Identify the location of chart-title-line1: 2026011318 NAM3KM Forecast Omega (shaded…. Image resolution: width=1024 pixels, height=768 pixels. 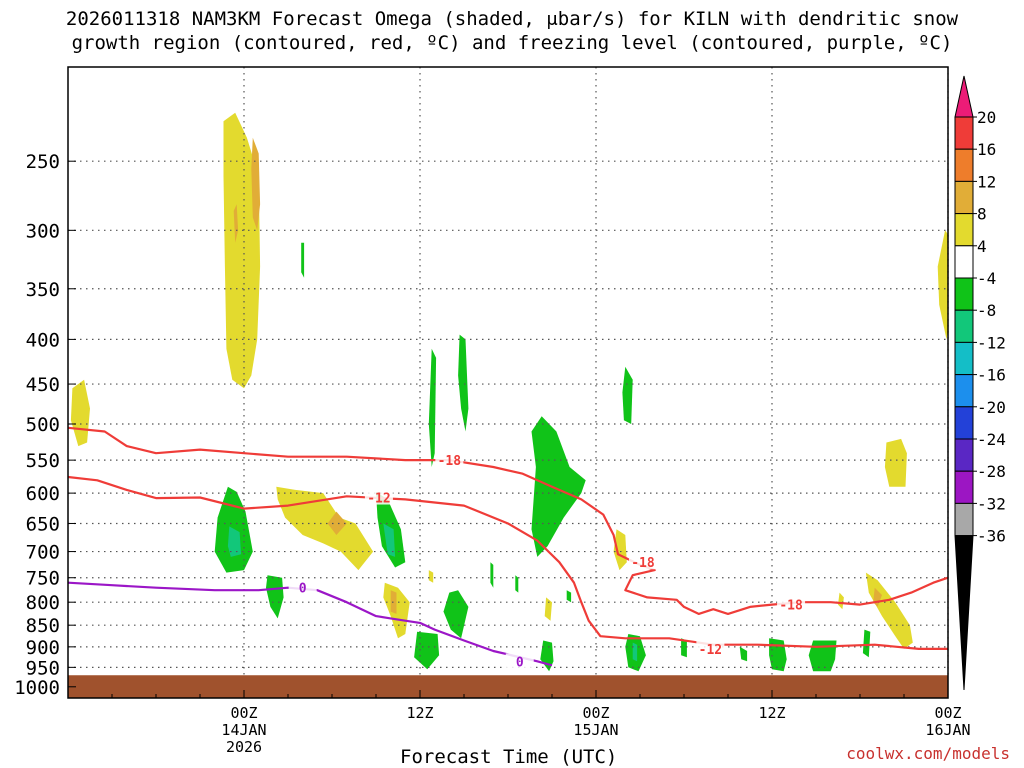
(512, 19).